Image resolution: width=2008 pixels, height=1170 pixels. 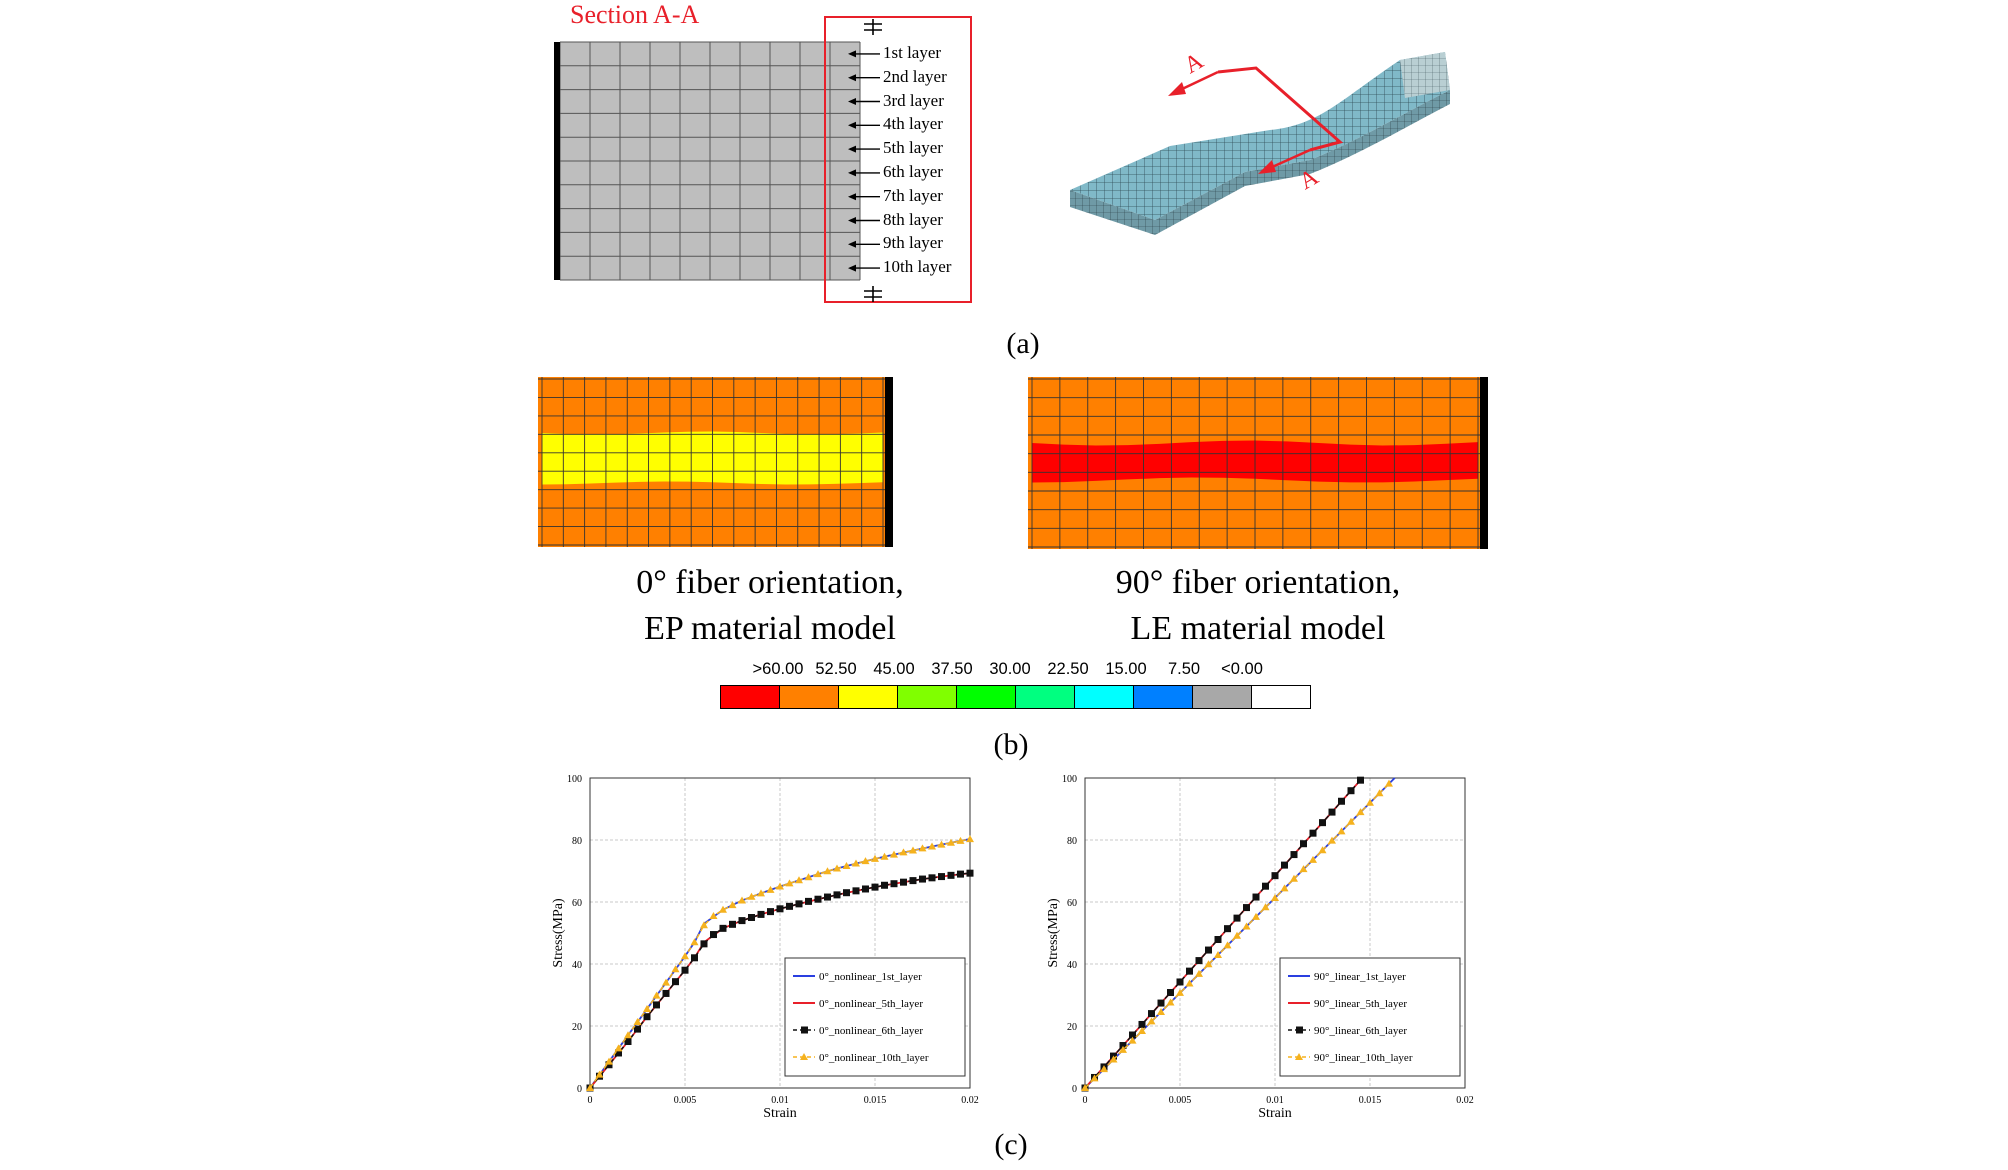 What do you see at coordinates (1085, 1100) in the screenshot?
I see `x-tick-label: 0` at bounding box center [1085, 1100].